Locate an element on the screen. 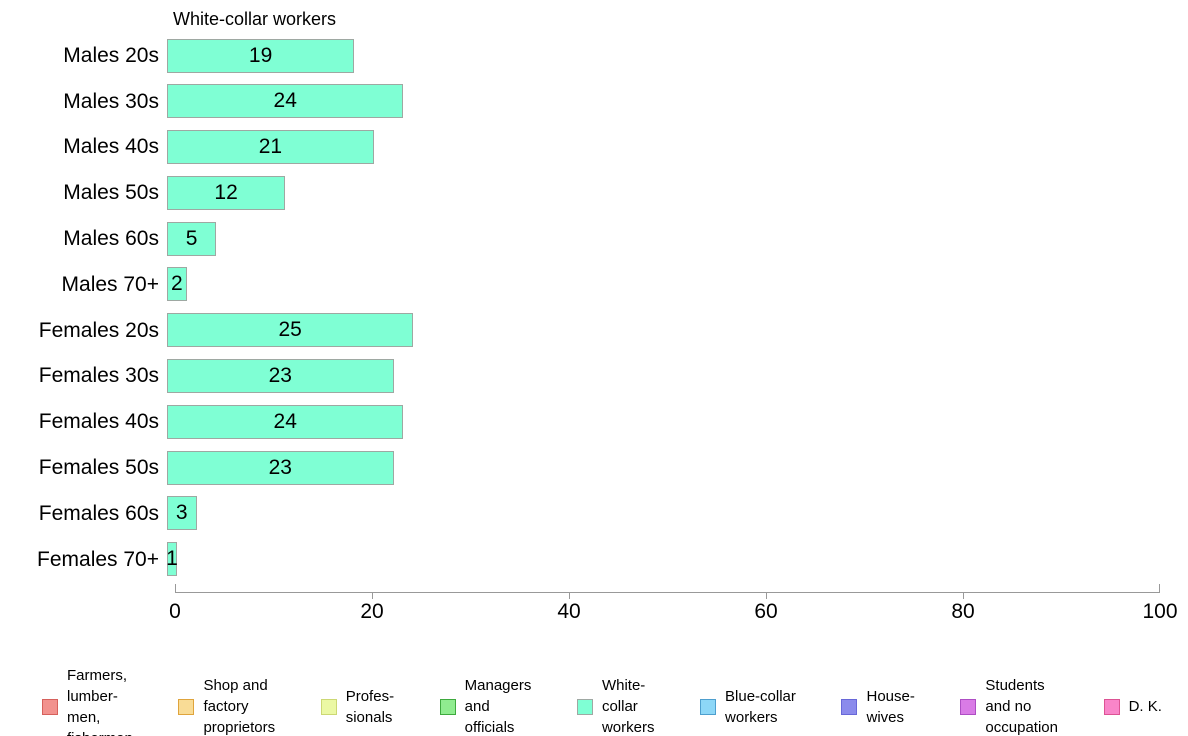 The width and height of the screenshot is (1188, 736). x-axis-tick-label: 0 is located at coordinates (175, 611).